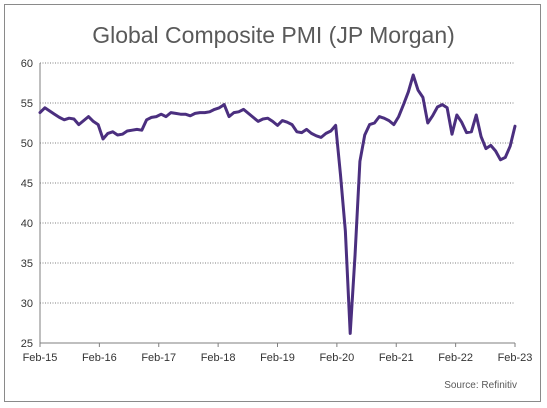 This screenshot has height=408, width=547. What do you see at coordinates (27, 144) in the screenshot?
I see `y-tick-label: 50` at bounding box center [27, 144].